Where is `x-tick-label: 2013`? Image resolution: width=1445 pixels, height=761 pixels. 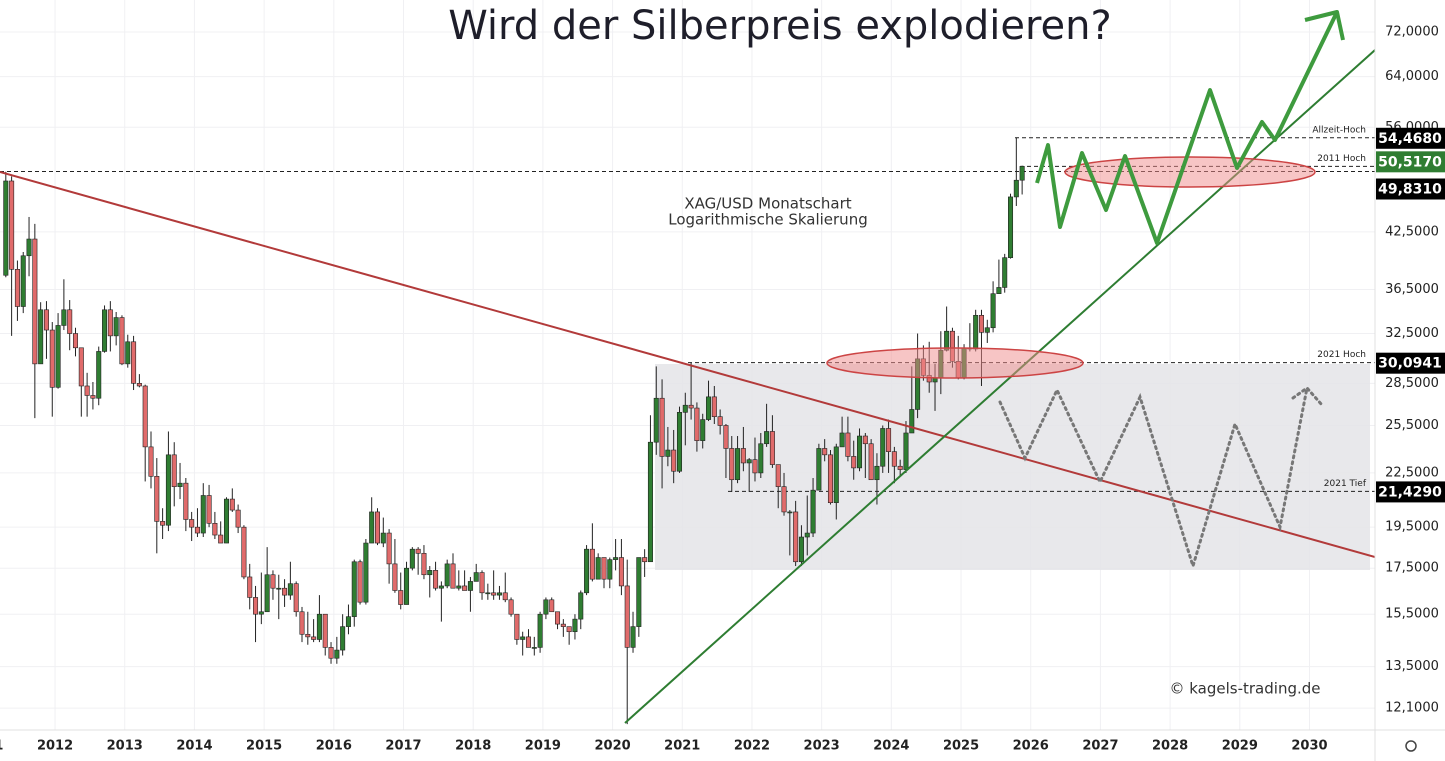 x-tick-label: 2013 is located at coordinates (125, 746).